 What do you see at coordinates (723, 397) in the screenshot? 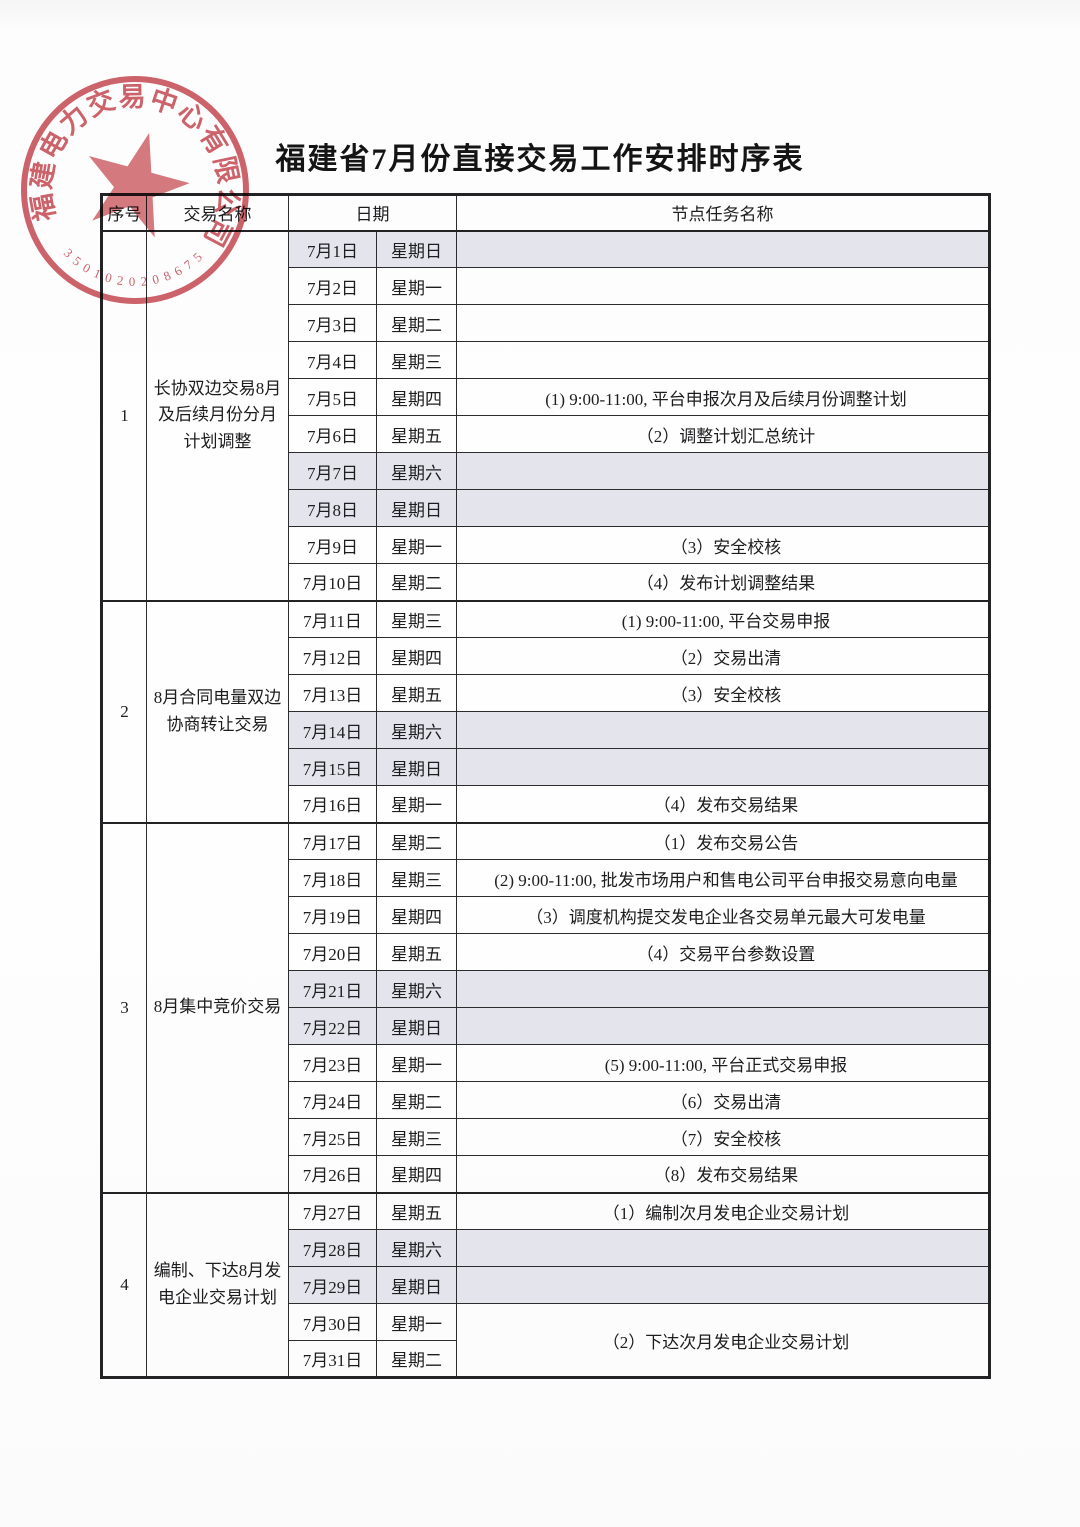
I see `task-cell: (1) 9:00-11:00, 平台申报次月及后续月份调整计划` at bounding box center [723, 397].